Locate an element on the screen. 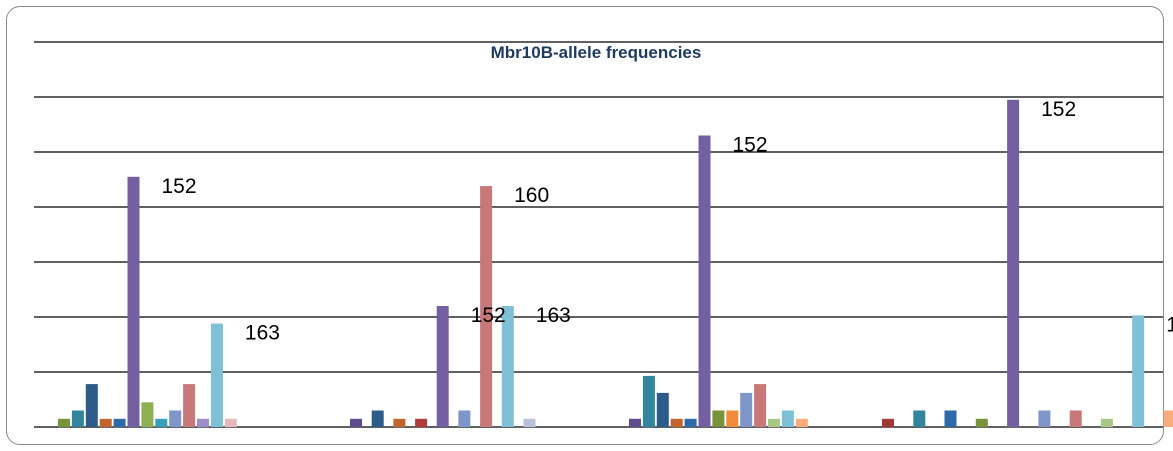 Image resolution: width=1173 pixels, height=451 pixels. bar-group-1: 152 163 is located at coordinates (169, 301).